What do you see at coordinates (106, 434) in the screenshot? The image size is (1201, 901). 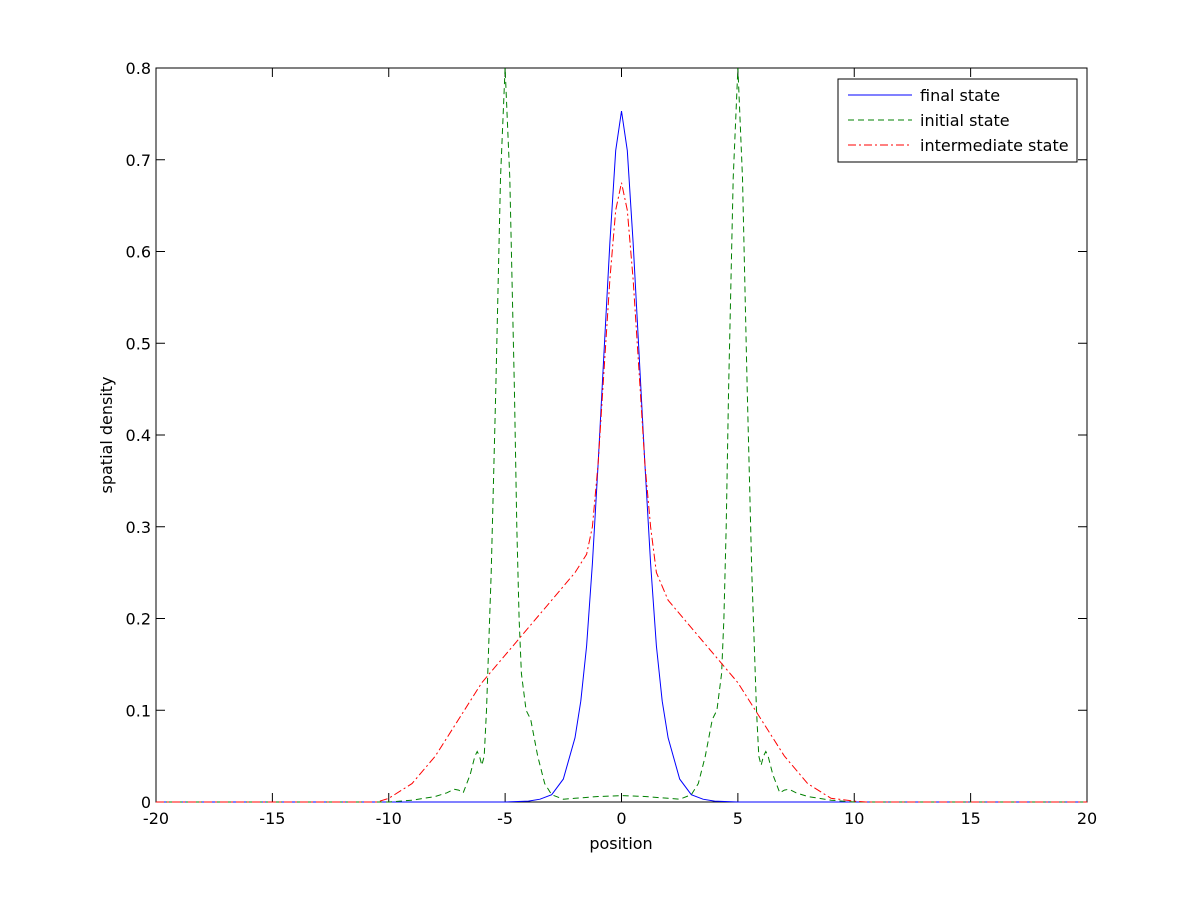 I see `y-axis-label: spatial density` at bounding box center [106, 434].